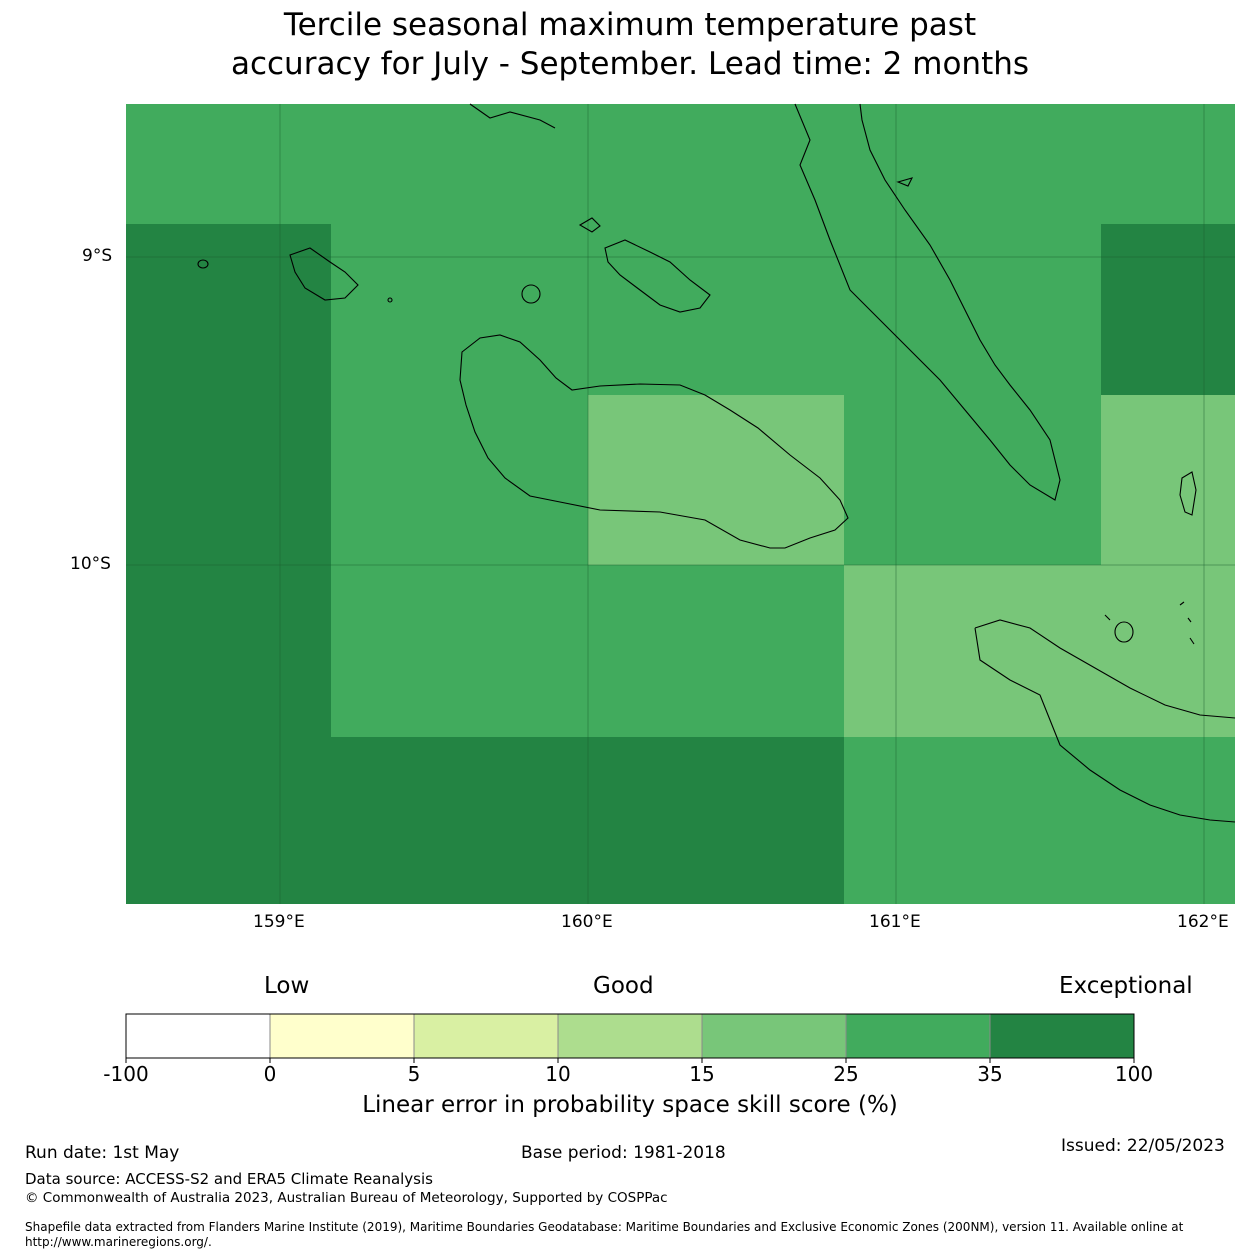 This screenshot has height=1260, width=1260. Describe the element at coordinates (97, 256) in the screenshot. I see `lat-label-9s: 9°S` at that location.